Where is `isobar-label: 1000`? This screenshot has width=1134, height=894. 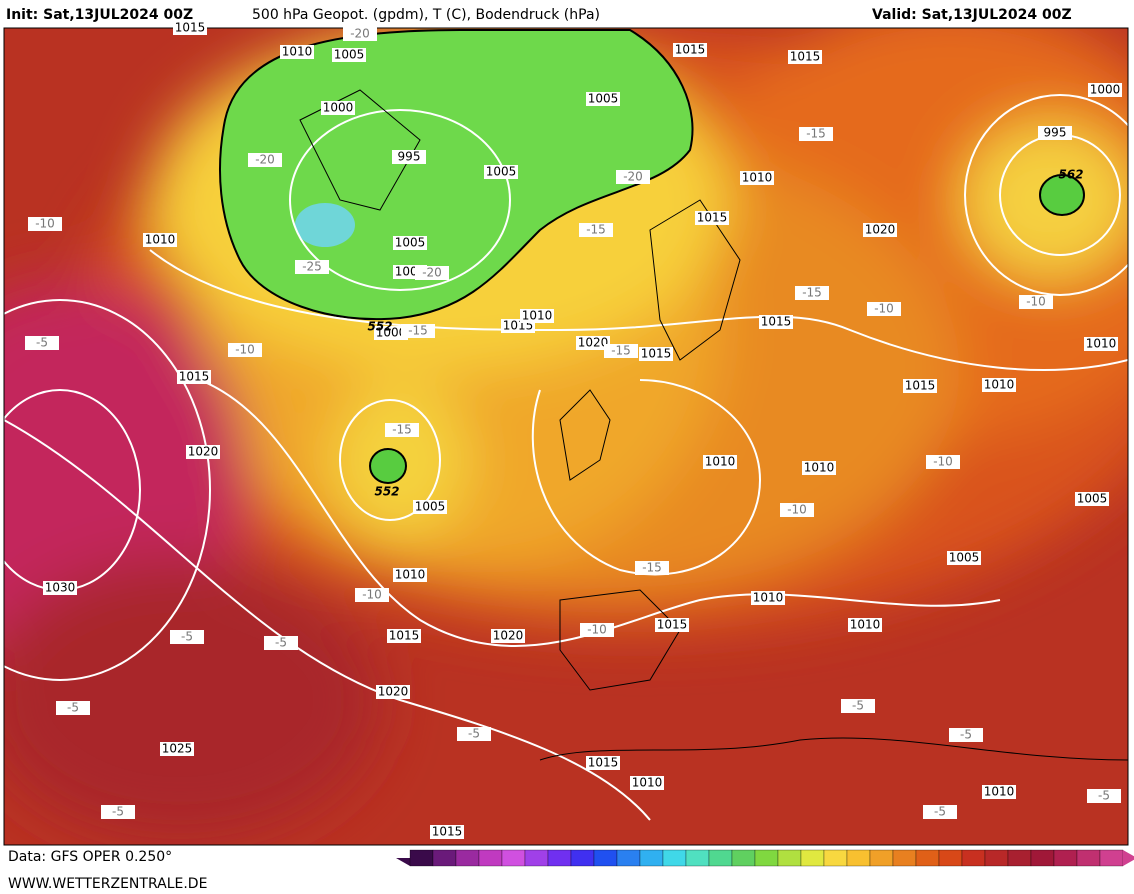 isobar-label: 1000 is located at coordinates (1105, 90).